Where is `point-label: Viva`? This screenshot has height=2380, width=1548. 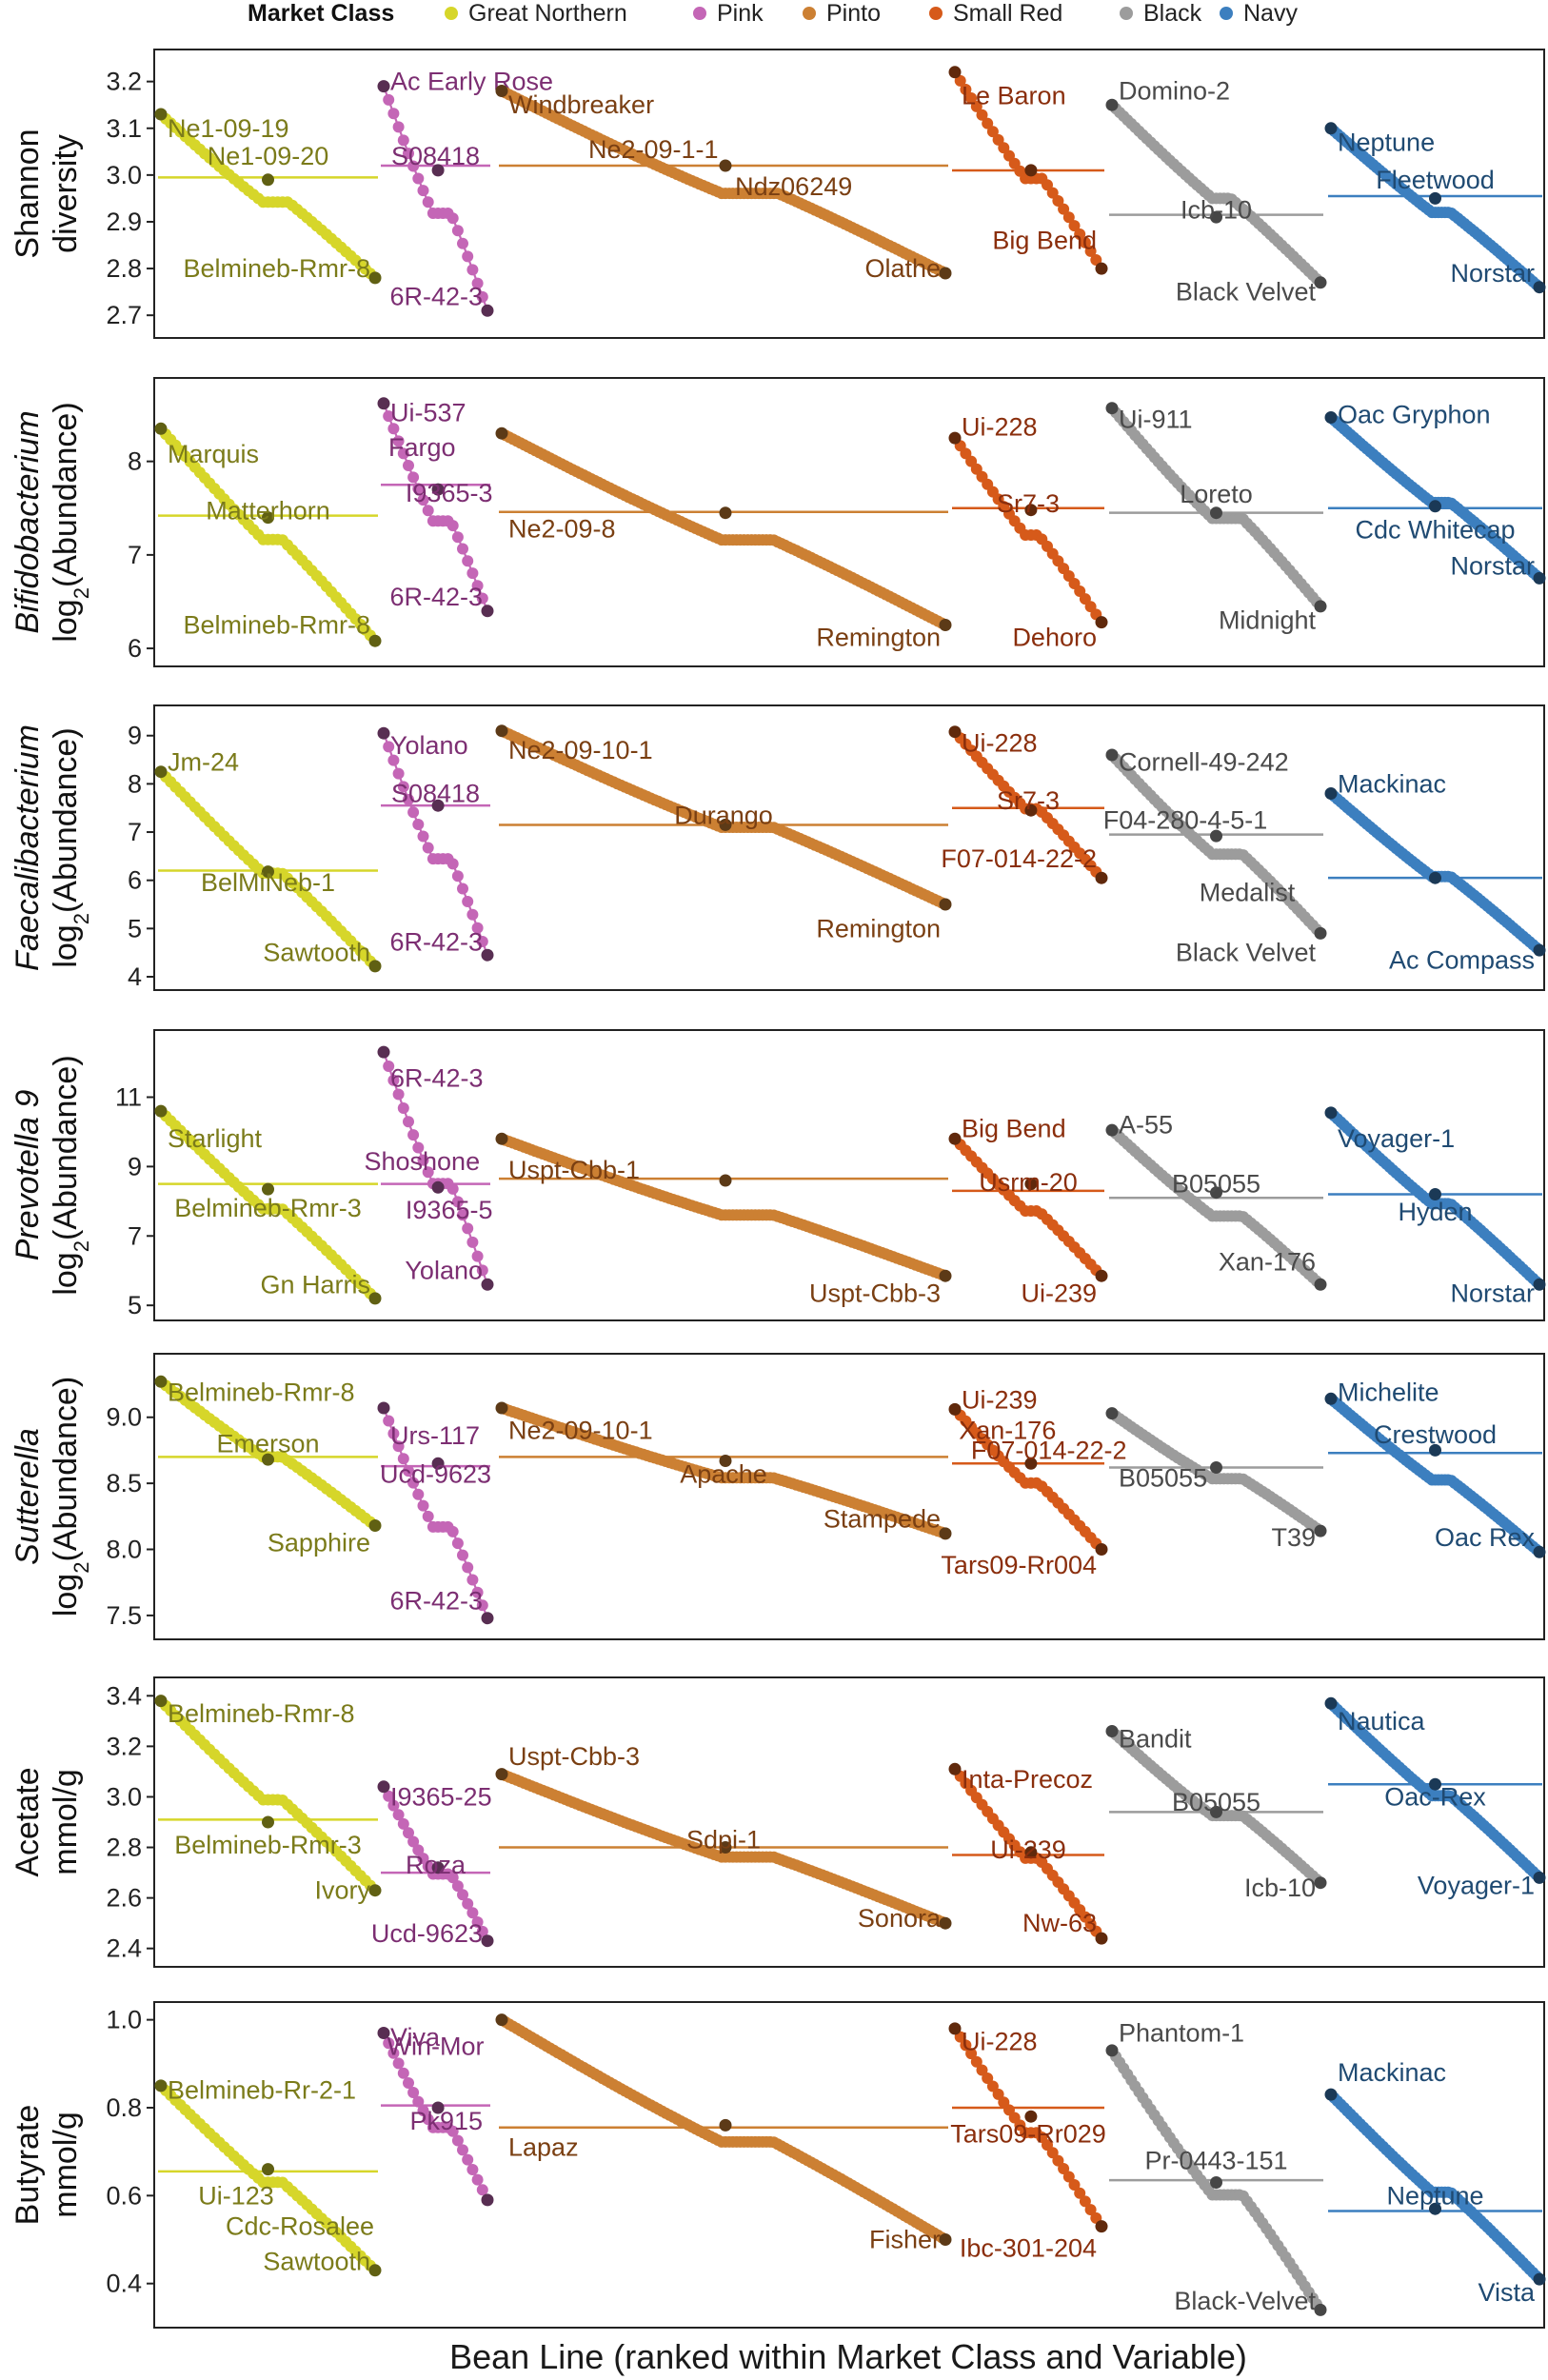 point-label: Viva is located at coordinates (415, 2037).